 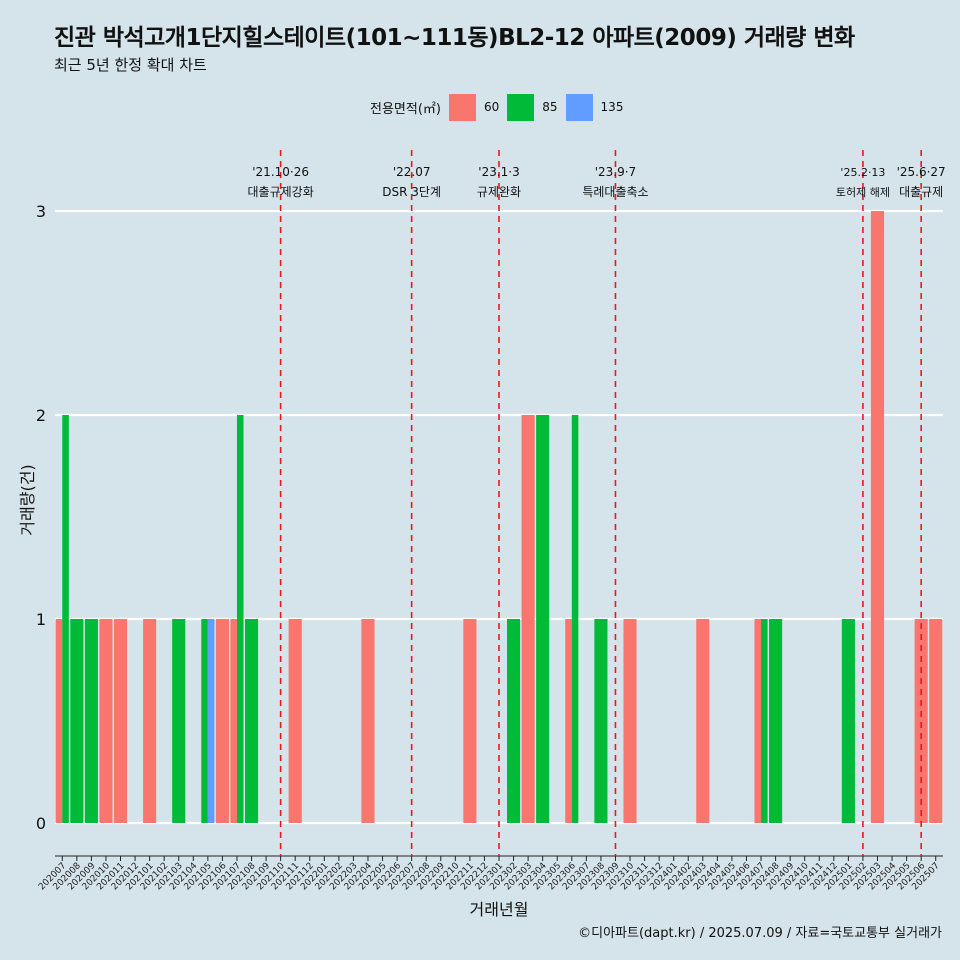 What do you see at coordinates (130, 65) in the screenshot?
I see `chart-subtitle: 최근 5년 한정 확대 차트` at bounding box center [130, 65].